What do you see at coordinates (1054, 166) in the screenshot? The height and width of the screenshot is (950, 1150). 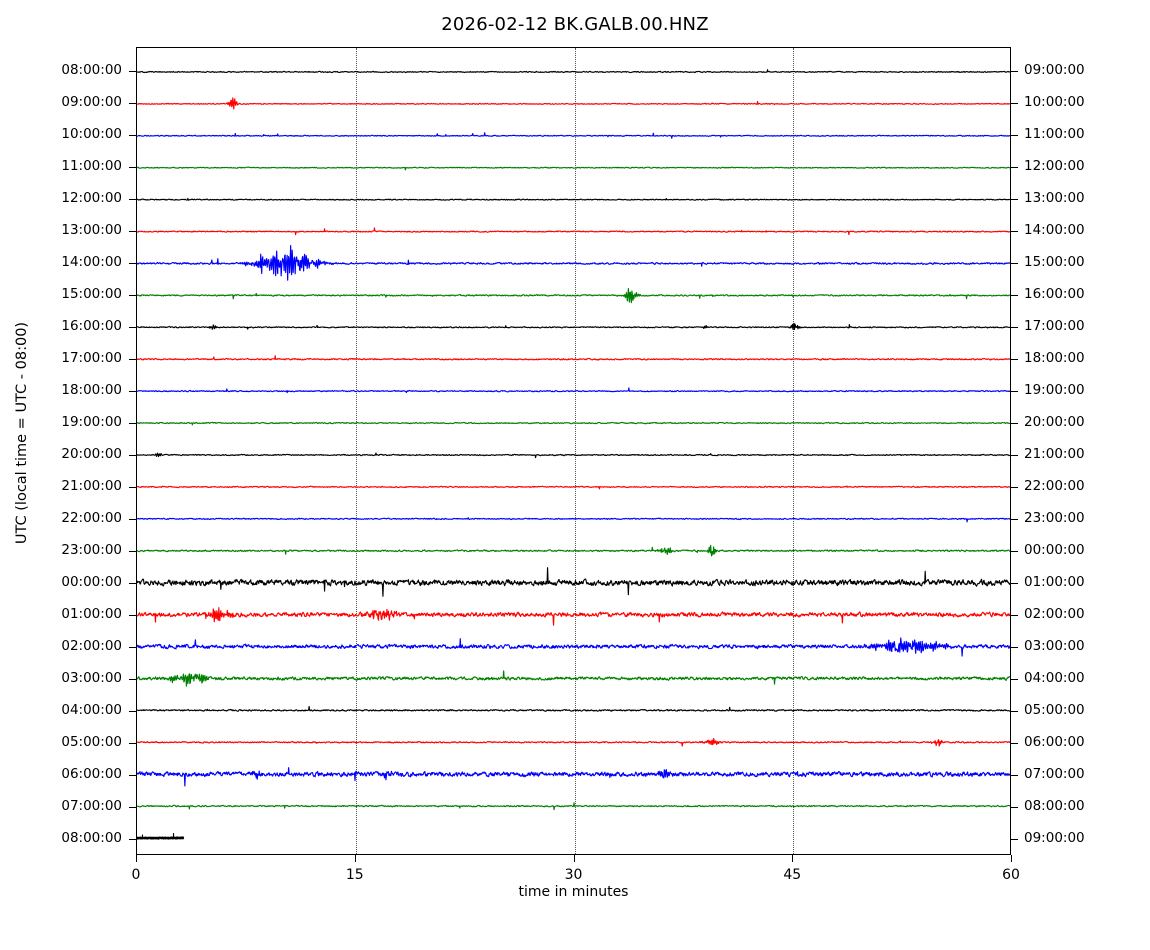 I see `y-label-right-3: 12:00:00` at bounding box center [1054, 166].